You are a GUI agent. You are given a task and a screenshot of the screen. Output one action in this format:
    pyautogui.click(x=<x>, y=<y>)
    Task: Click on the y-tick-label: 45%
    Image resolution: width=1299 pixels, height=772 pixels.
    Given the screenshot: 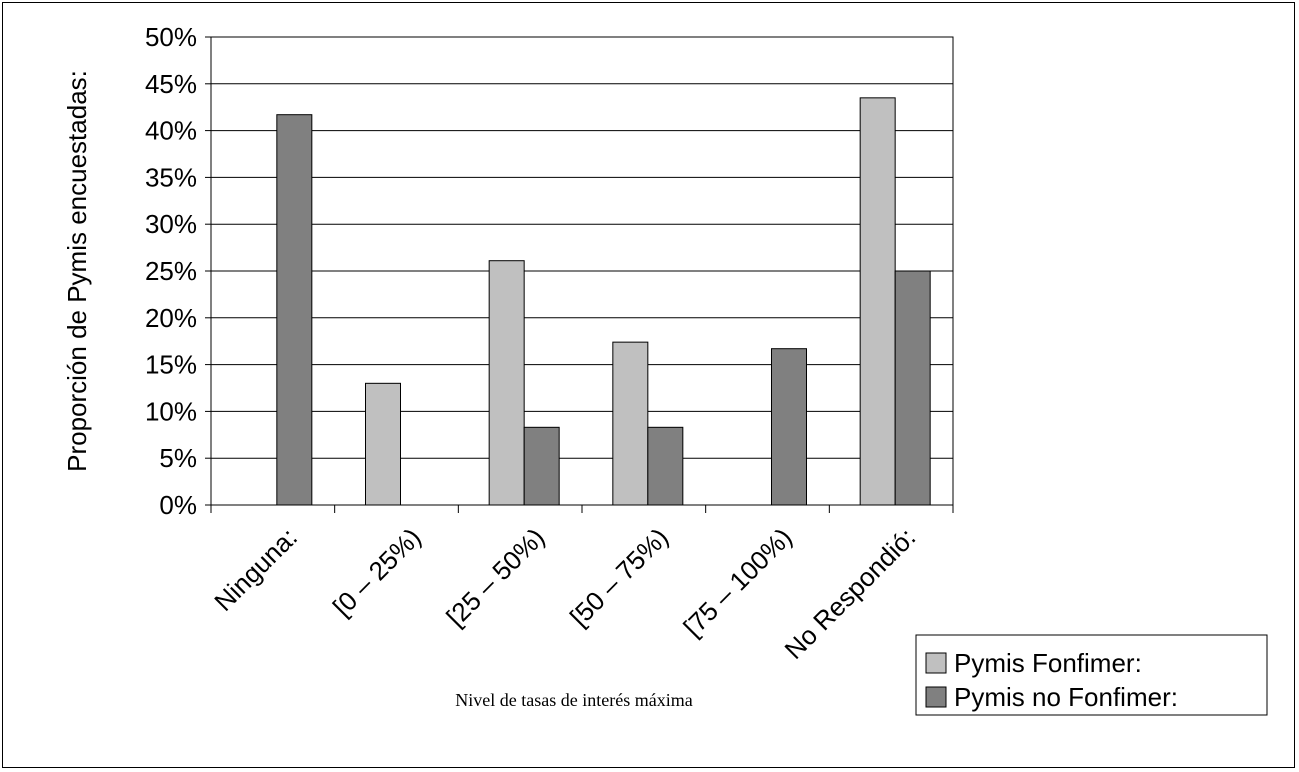 What is the action you would take?
    pyautogui.click(x=171, y=84)
    